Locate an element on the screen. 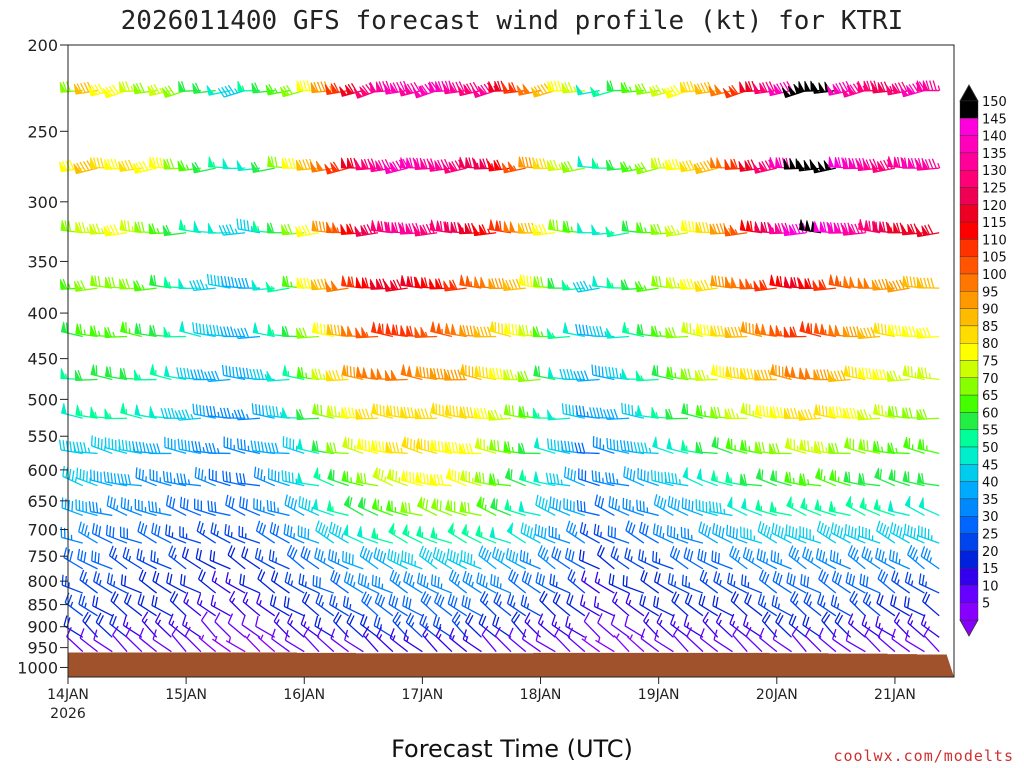 The image size is (1024, 768). colorbar-label: 55 is located at coordinates (990, 431).